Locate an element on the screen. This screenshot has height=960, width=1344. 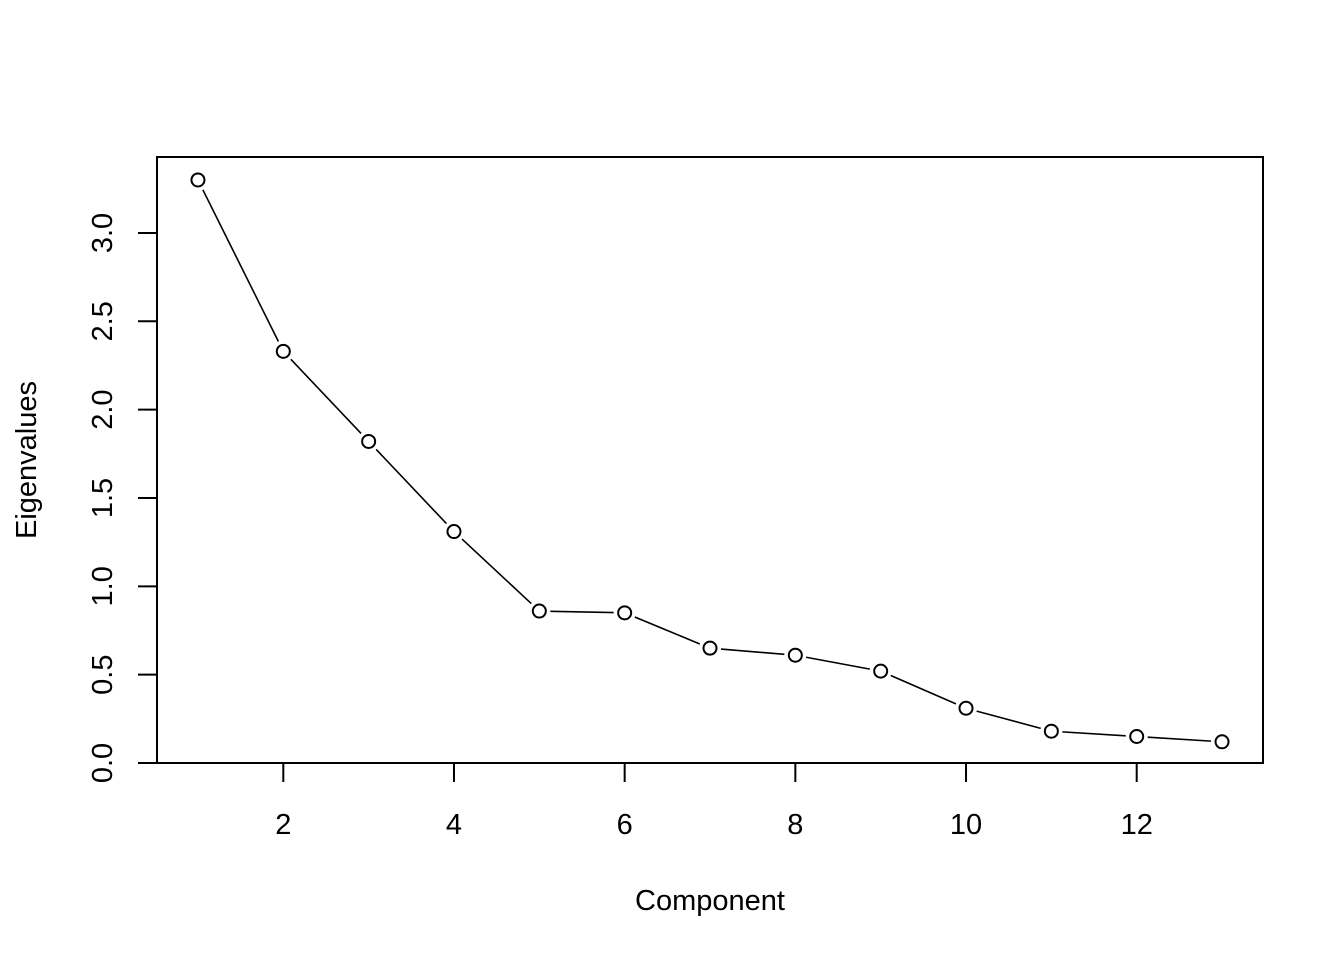
x-tick-label: 4 is located at coordinates (454, 825).